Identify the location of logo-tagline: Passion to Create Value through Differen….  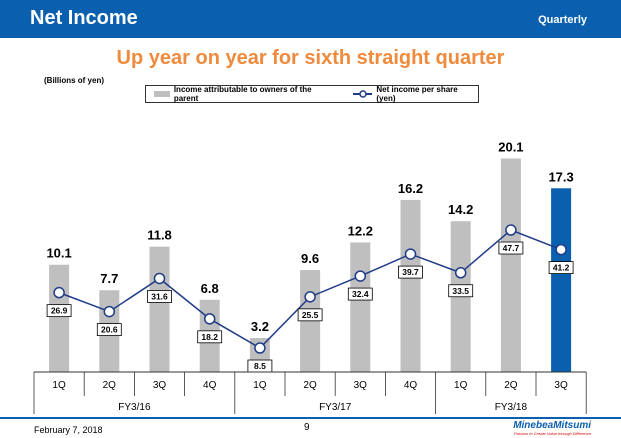
(552, 433).